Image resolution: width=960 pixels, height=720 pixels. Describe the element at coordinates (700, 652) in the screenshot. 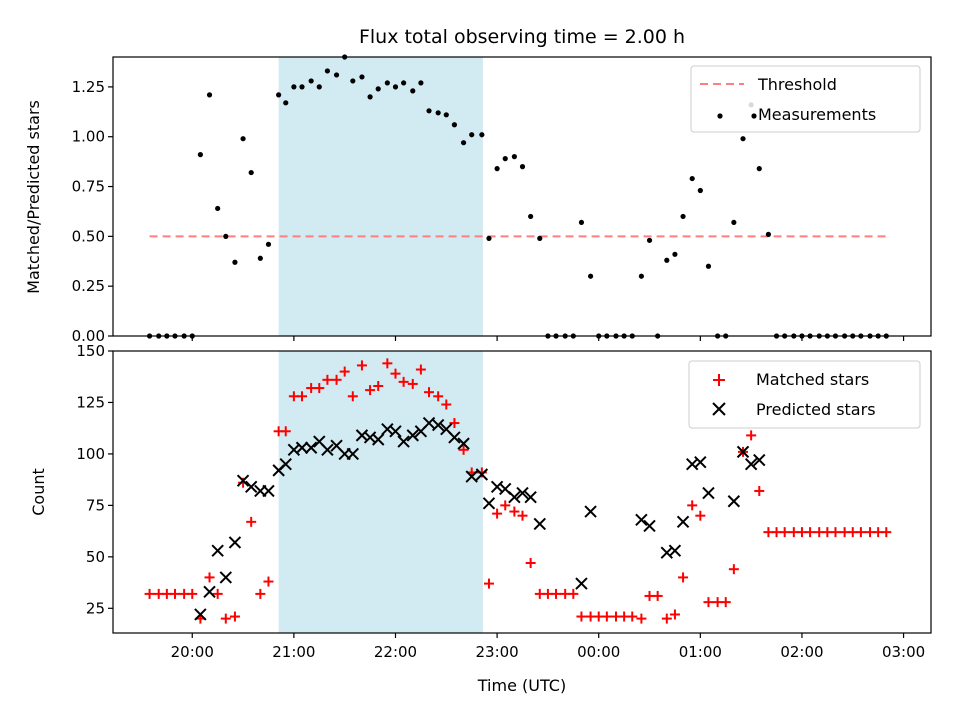

I see `x-tick-label: 01:00` at that location.